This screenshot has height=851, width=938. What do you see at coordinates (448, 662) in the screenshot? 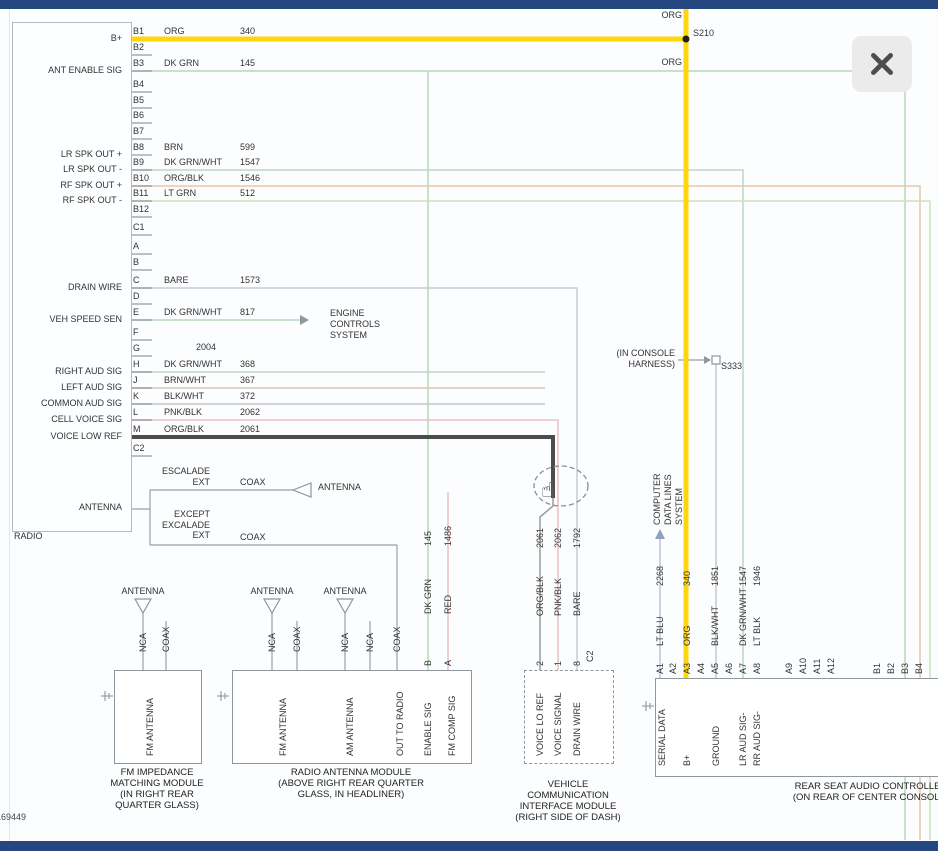
I see `module-pin-label: A` at bounding box center [448, 662].